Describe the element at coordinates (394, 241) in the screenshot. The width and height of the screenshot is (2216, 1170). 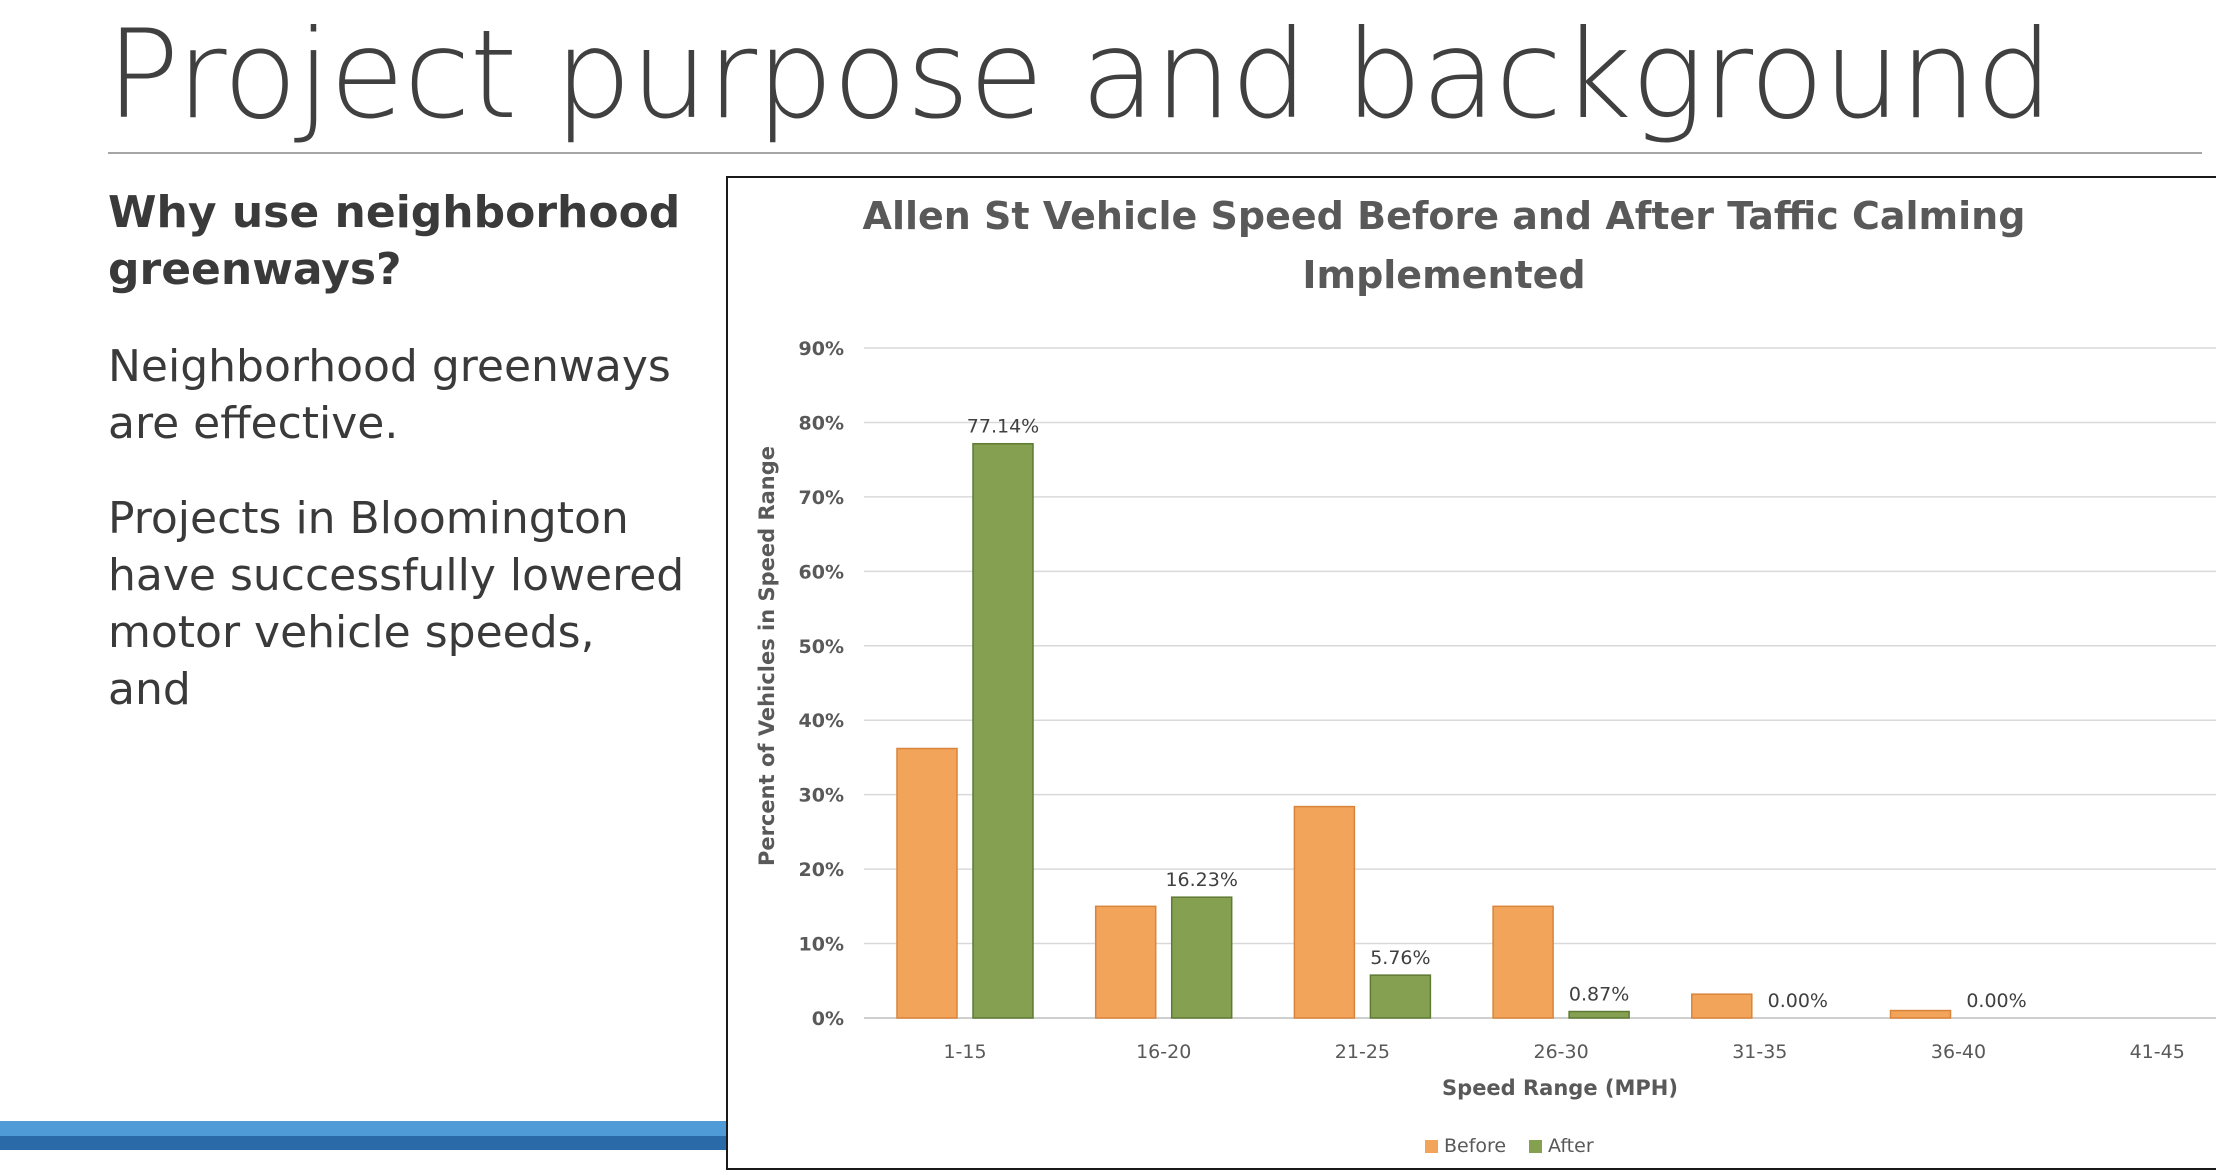
I see `subheading: Why use neighborhood greenways?` at that location.